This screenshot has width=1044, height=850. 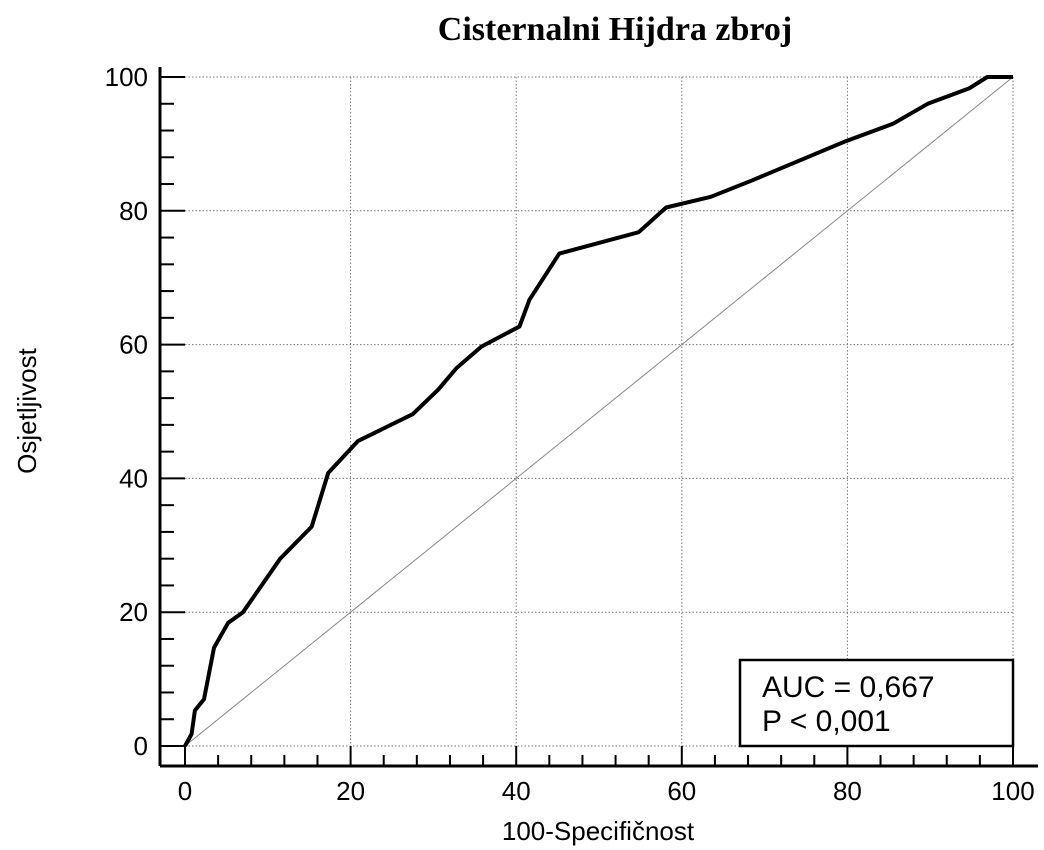 What do you see at coordinates (516, 791) in the screenshot?
I see `x-tick-label: 40` at bounding box center [516, 791].